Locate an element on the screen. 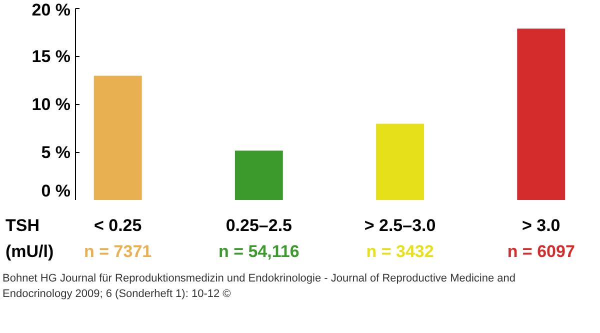 This screenshot has width=600, height=333. text: n = 3432 is located at coordinates (400, 251).